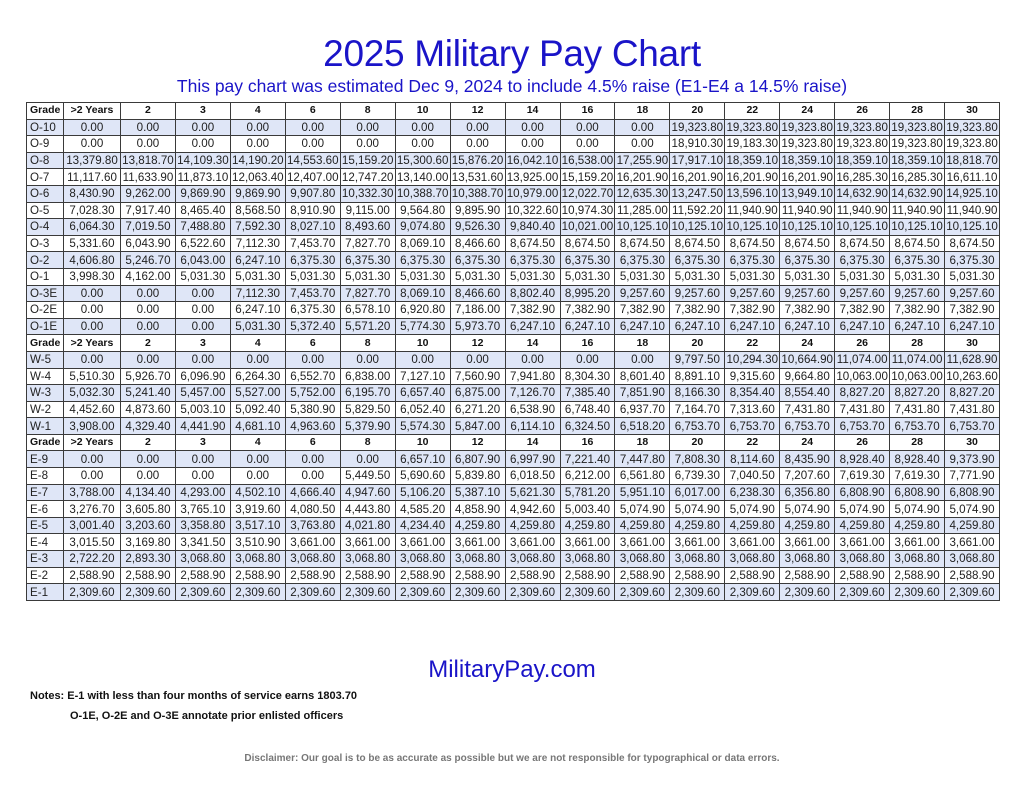 This screenshot has height=791, width=1024. Describe the element at coordinates (513, 343) in the screenshot. I see `column-header-row: Grade >2 Years 2 3 4 6 8 10 12 14 16 18 20 22 24 26 28 30` at that location.